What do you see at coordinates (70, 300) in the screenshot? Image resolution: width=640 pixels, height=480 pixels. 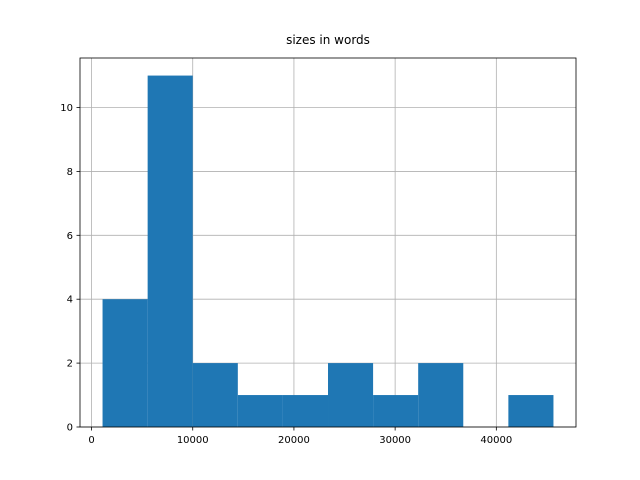 I see `y-tick-label: 4` at bounding box center [70, 300].